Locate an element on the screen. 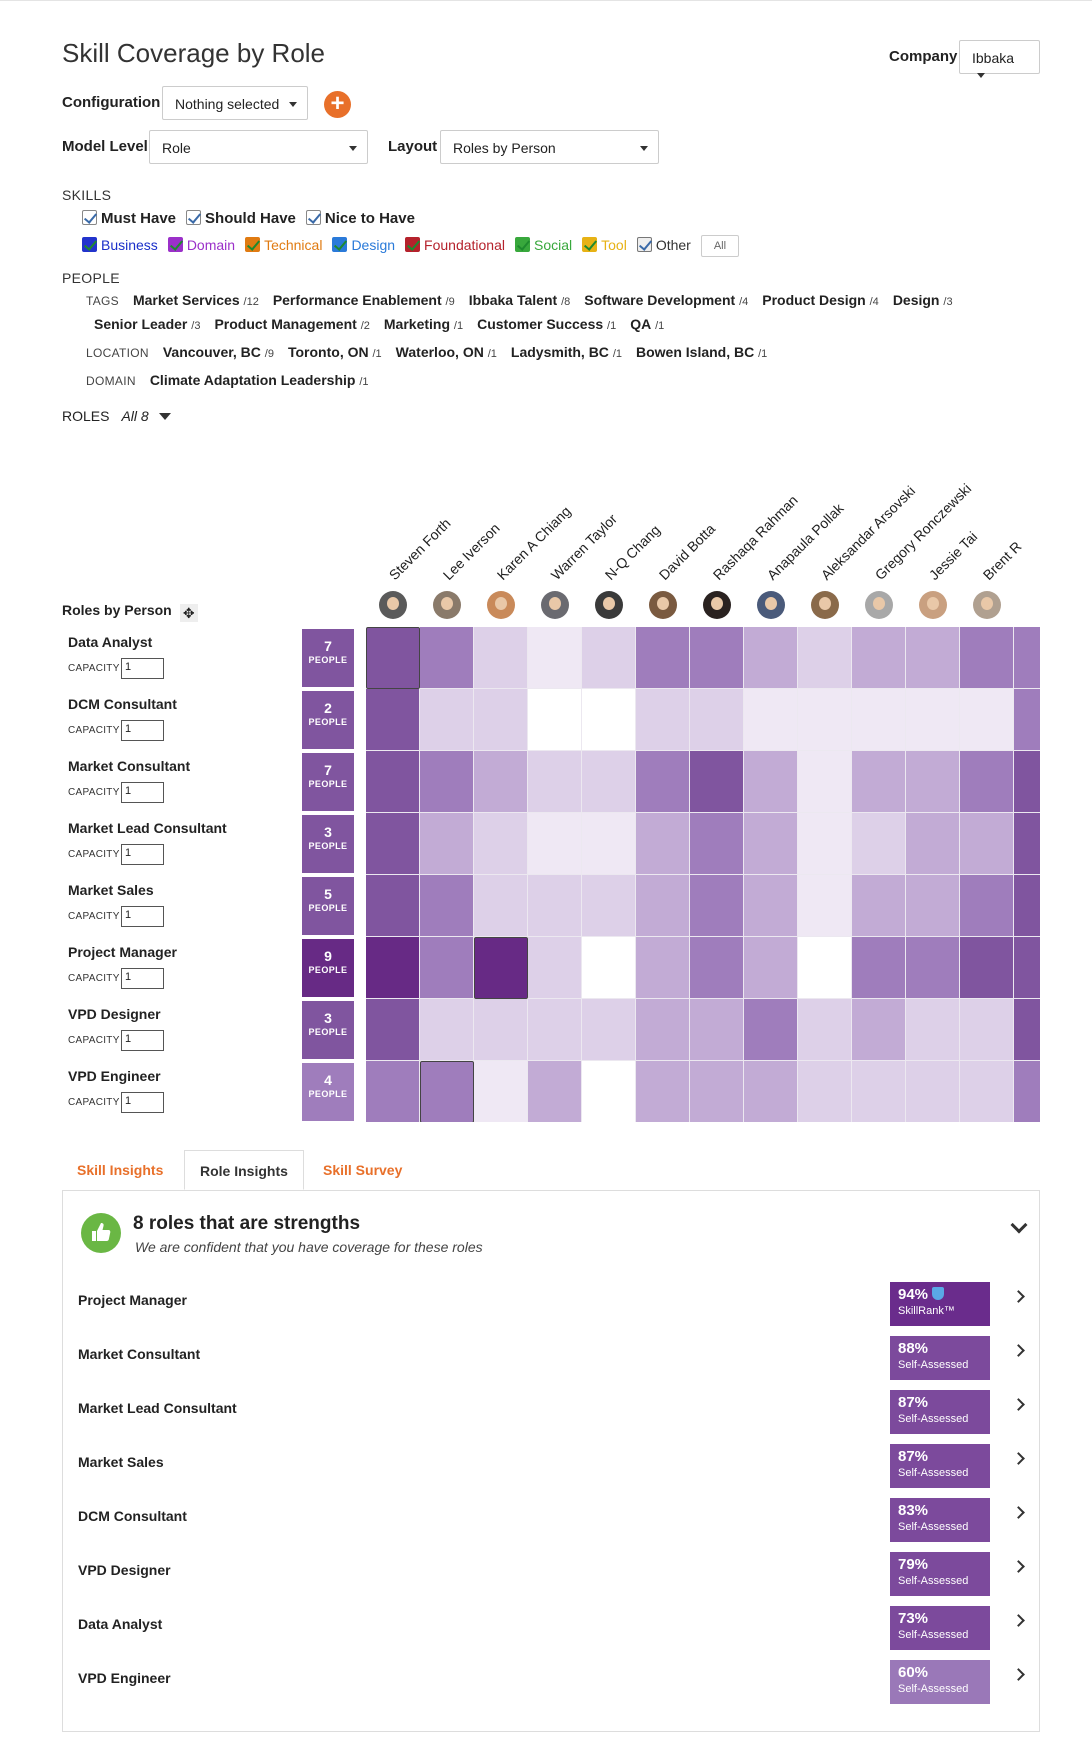 The height and width of the screenshot is (1760, 1092). insight-row: VPD Engineer 60% Self-Assessed is located at coordinates (551, 1687).